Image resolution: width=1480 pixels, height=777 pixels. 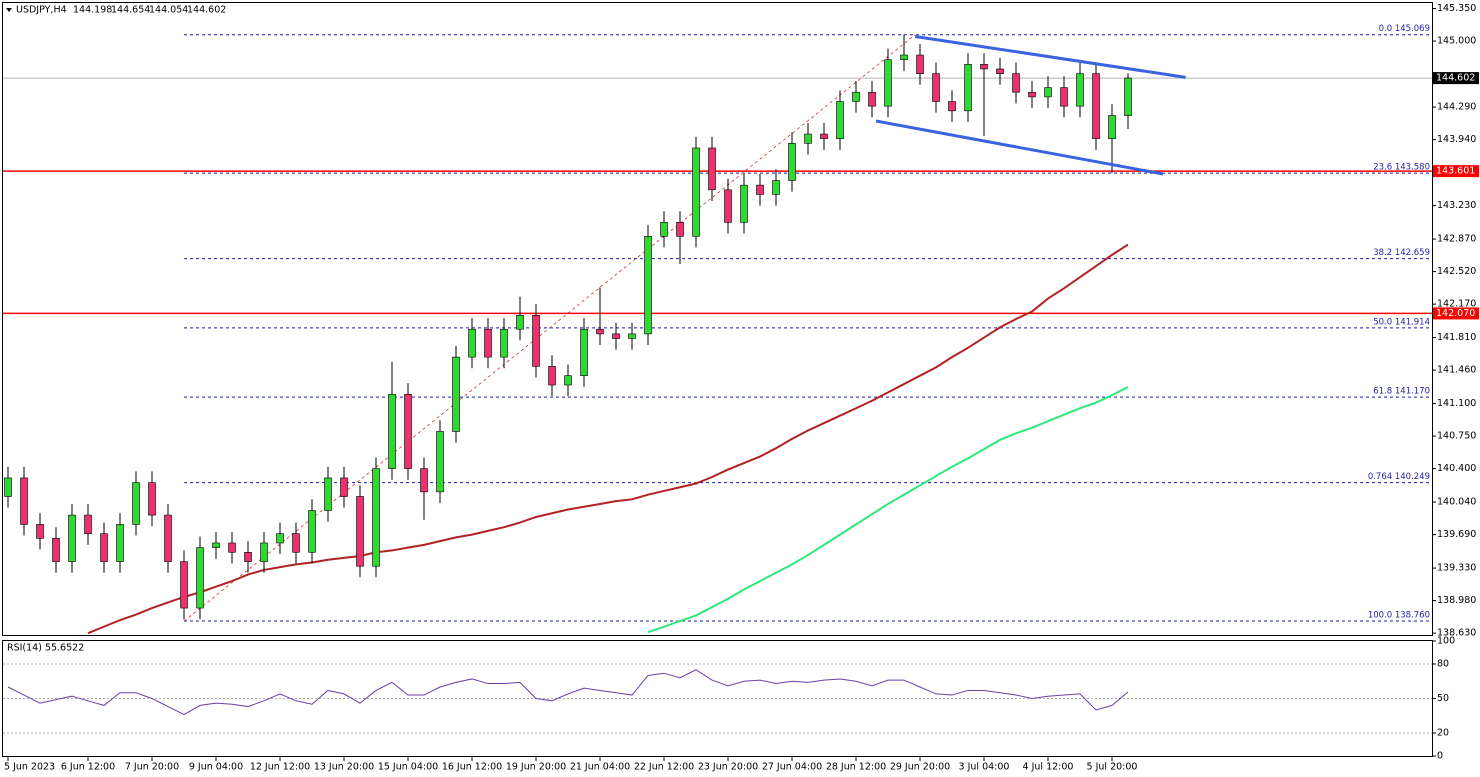 What do you see at coordinates (536, 767) in the screenshot?
I see `x-tick-label: 19 Jun 20:00` at bounding box center [536, 767].